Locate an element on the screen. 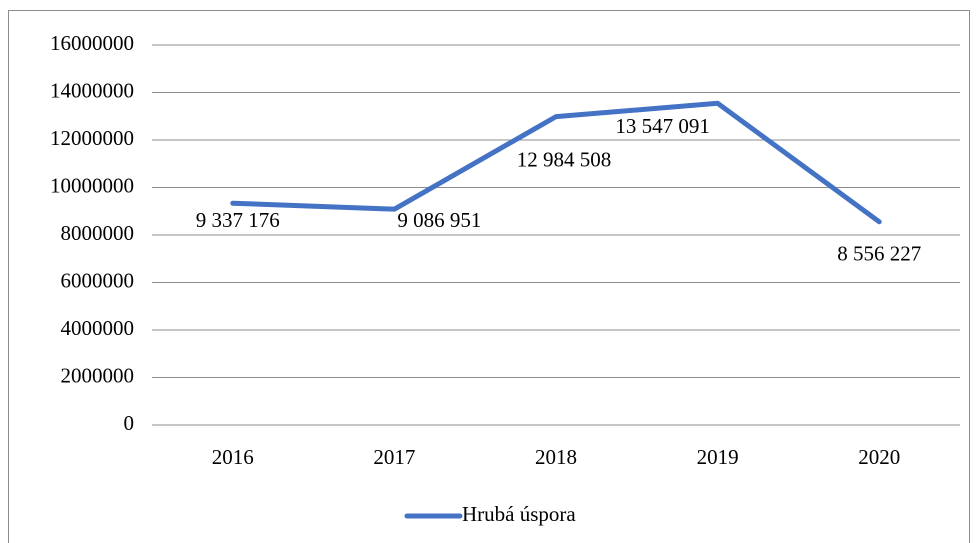  data-label: 13 547 091 is located at coordinates (662, 126).